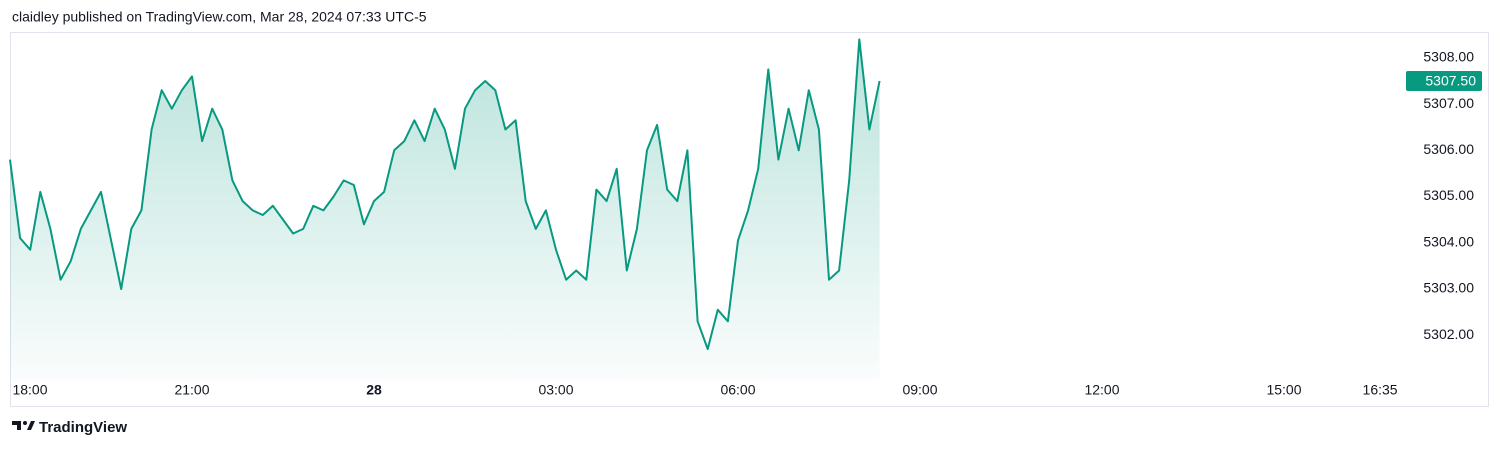  I want to click on y-tick-label: 5305.00, so click(1448, 195).